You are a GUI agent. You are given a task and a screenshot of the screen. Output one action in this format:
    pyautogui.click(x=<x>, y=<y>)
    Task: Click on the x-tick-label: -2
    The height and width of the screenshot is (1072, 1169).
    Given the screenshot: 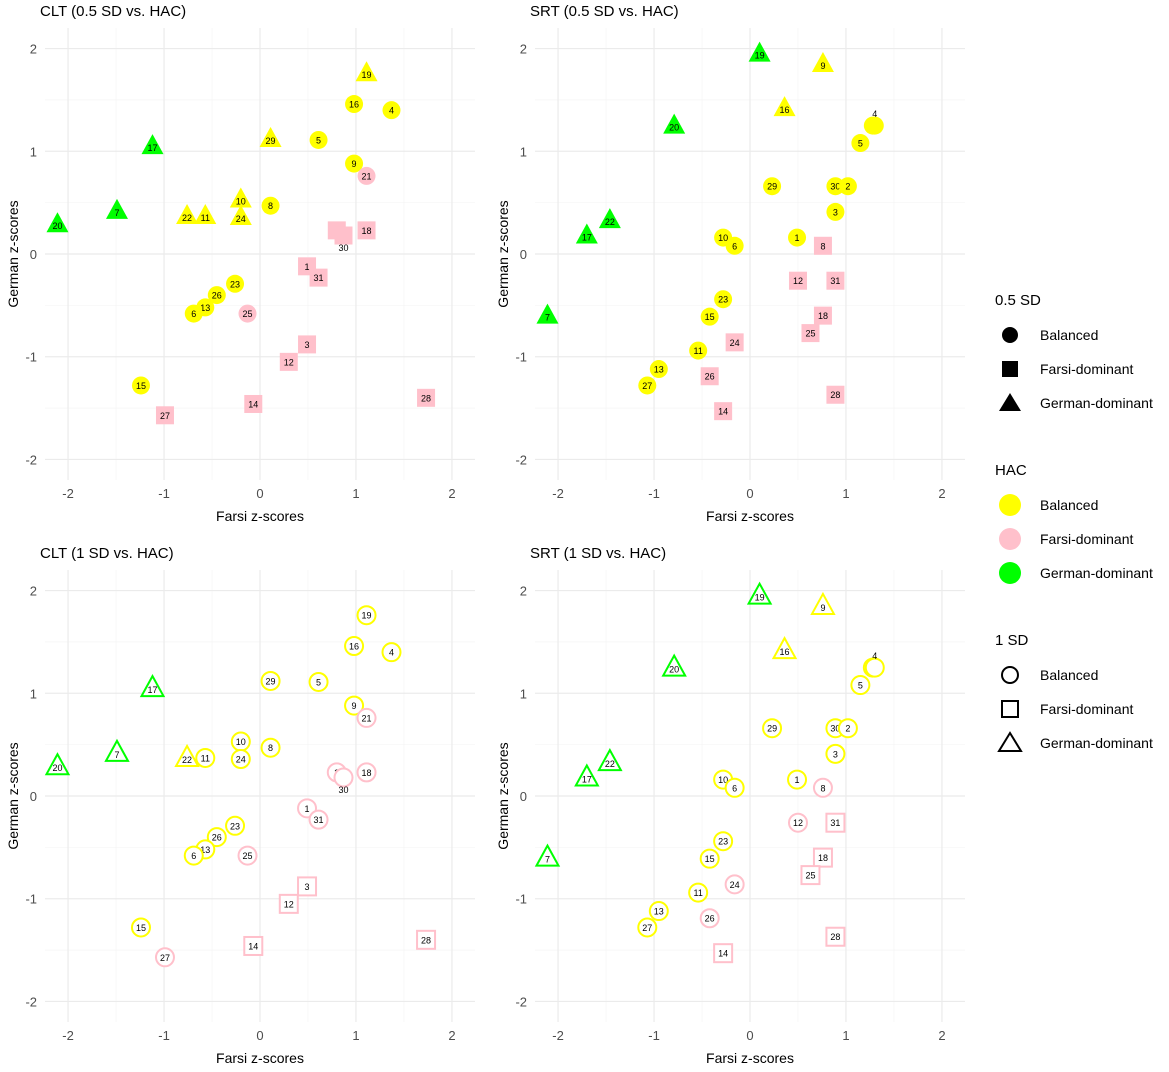 What is the action you would take?
    pyautogui.click(x=68, y=493)
    